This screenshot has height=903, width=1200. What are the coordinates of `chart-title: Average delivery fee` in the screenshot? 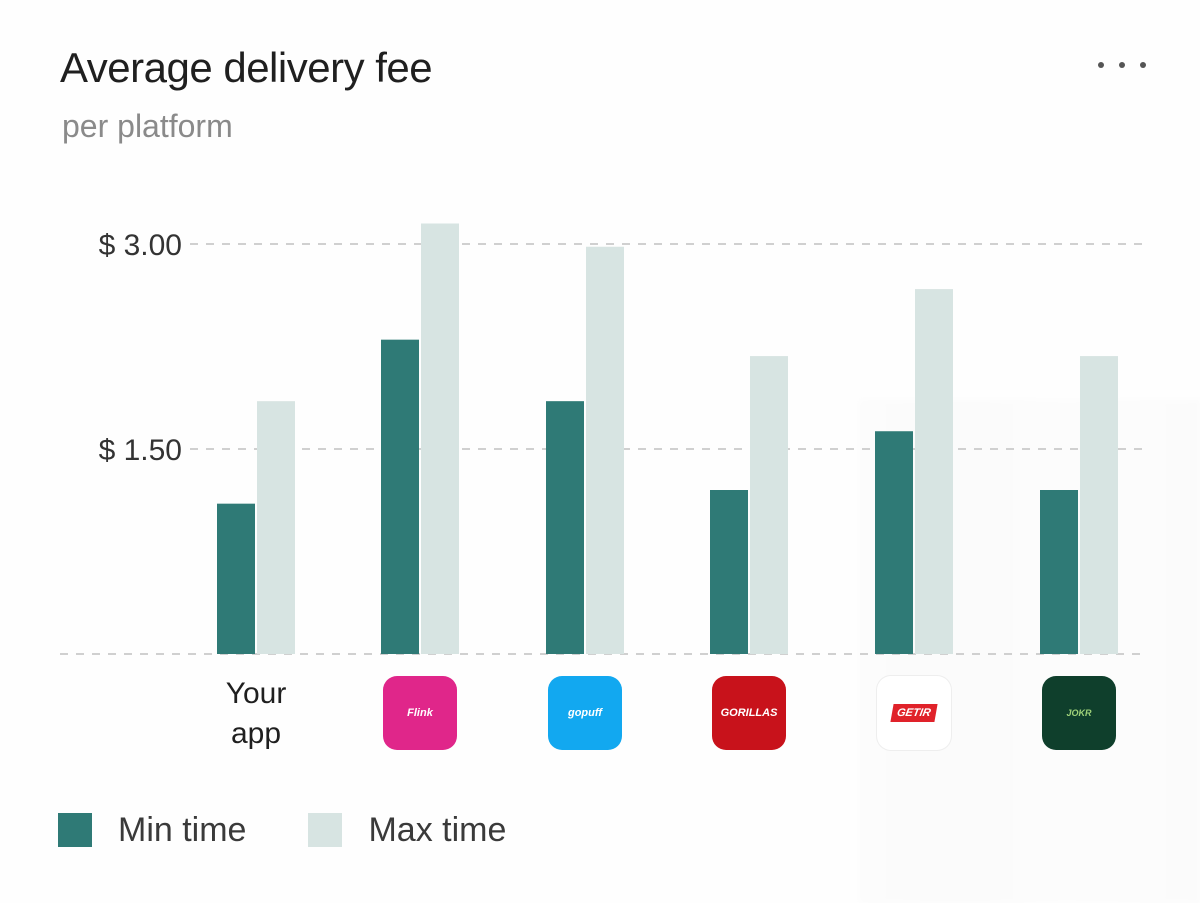 It's located at (246, 67).